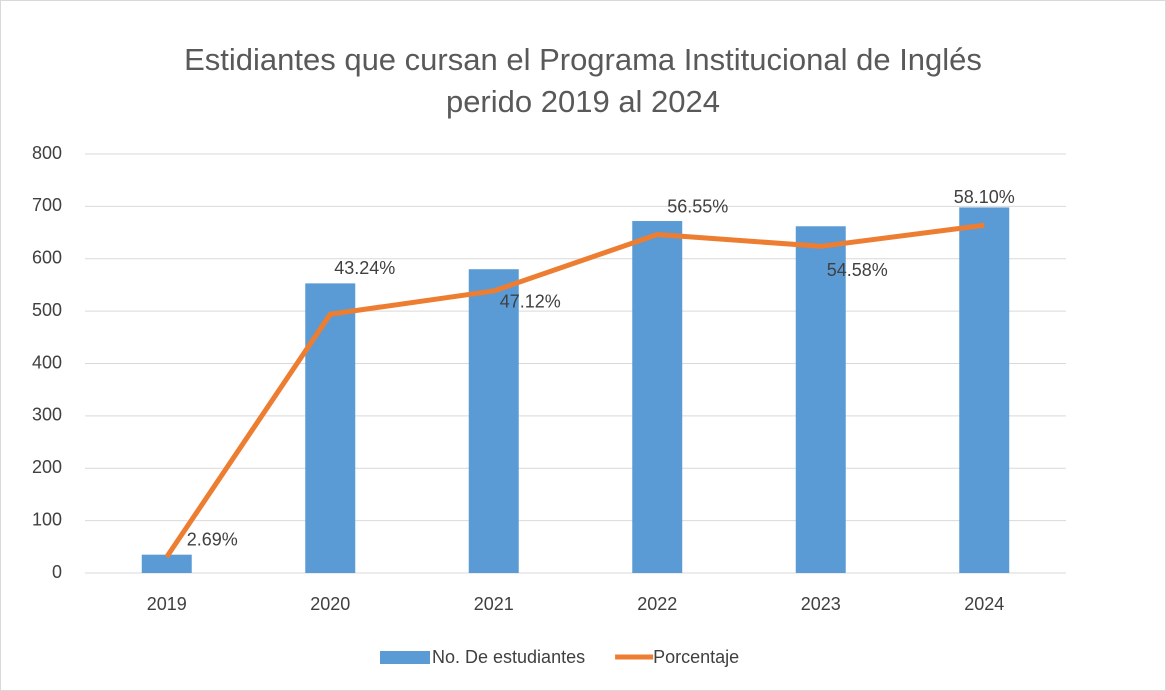  What do you see at coordinates (984, 197) in the screenshot?
I see `data-label: 58.10%` at bounding box center [984, 197].